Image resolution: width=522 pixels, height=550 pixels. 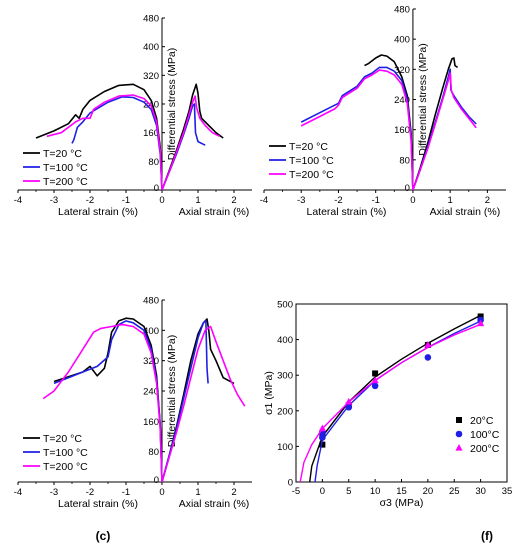 What do you see at coordinates (482, 421) in the screenshot?
I see `legend-entry: 20°C` at bounding box center [482, 421].